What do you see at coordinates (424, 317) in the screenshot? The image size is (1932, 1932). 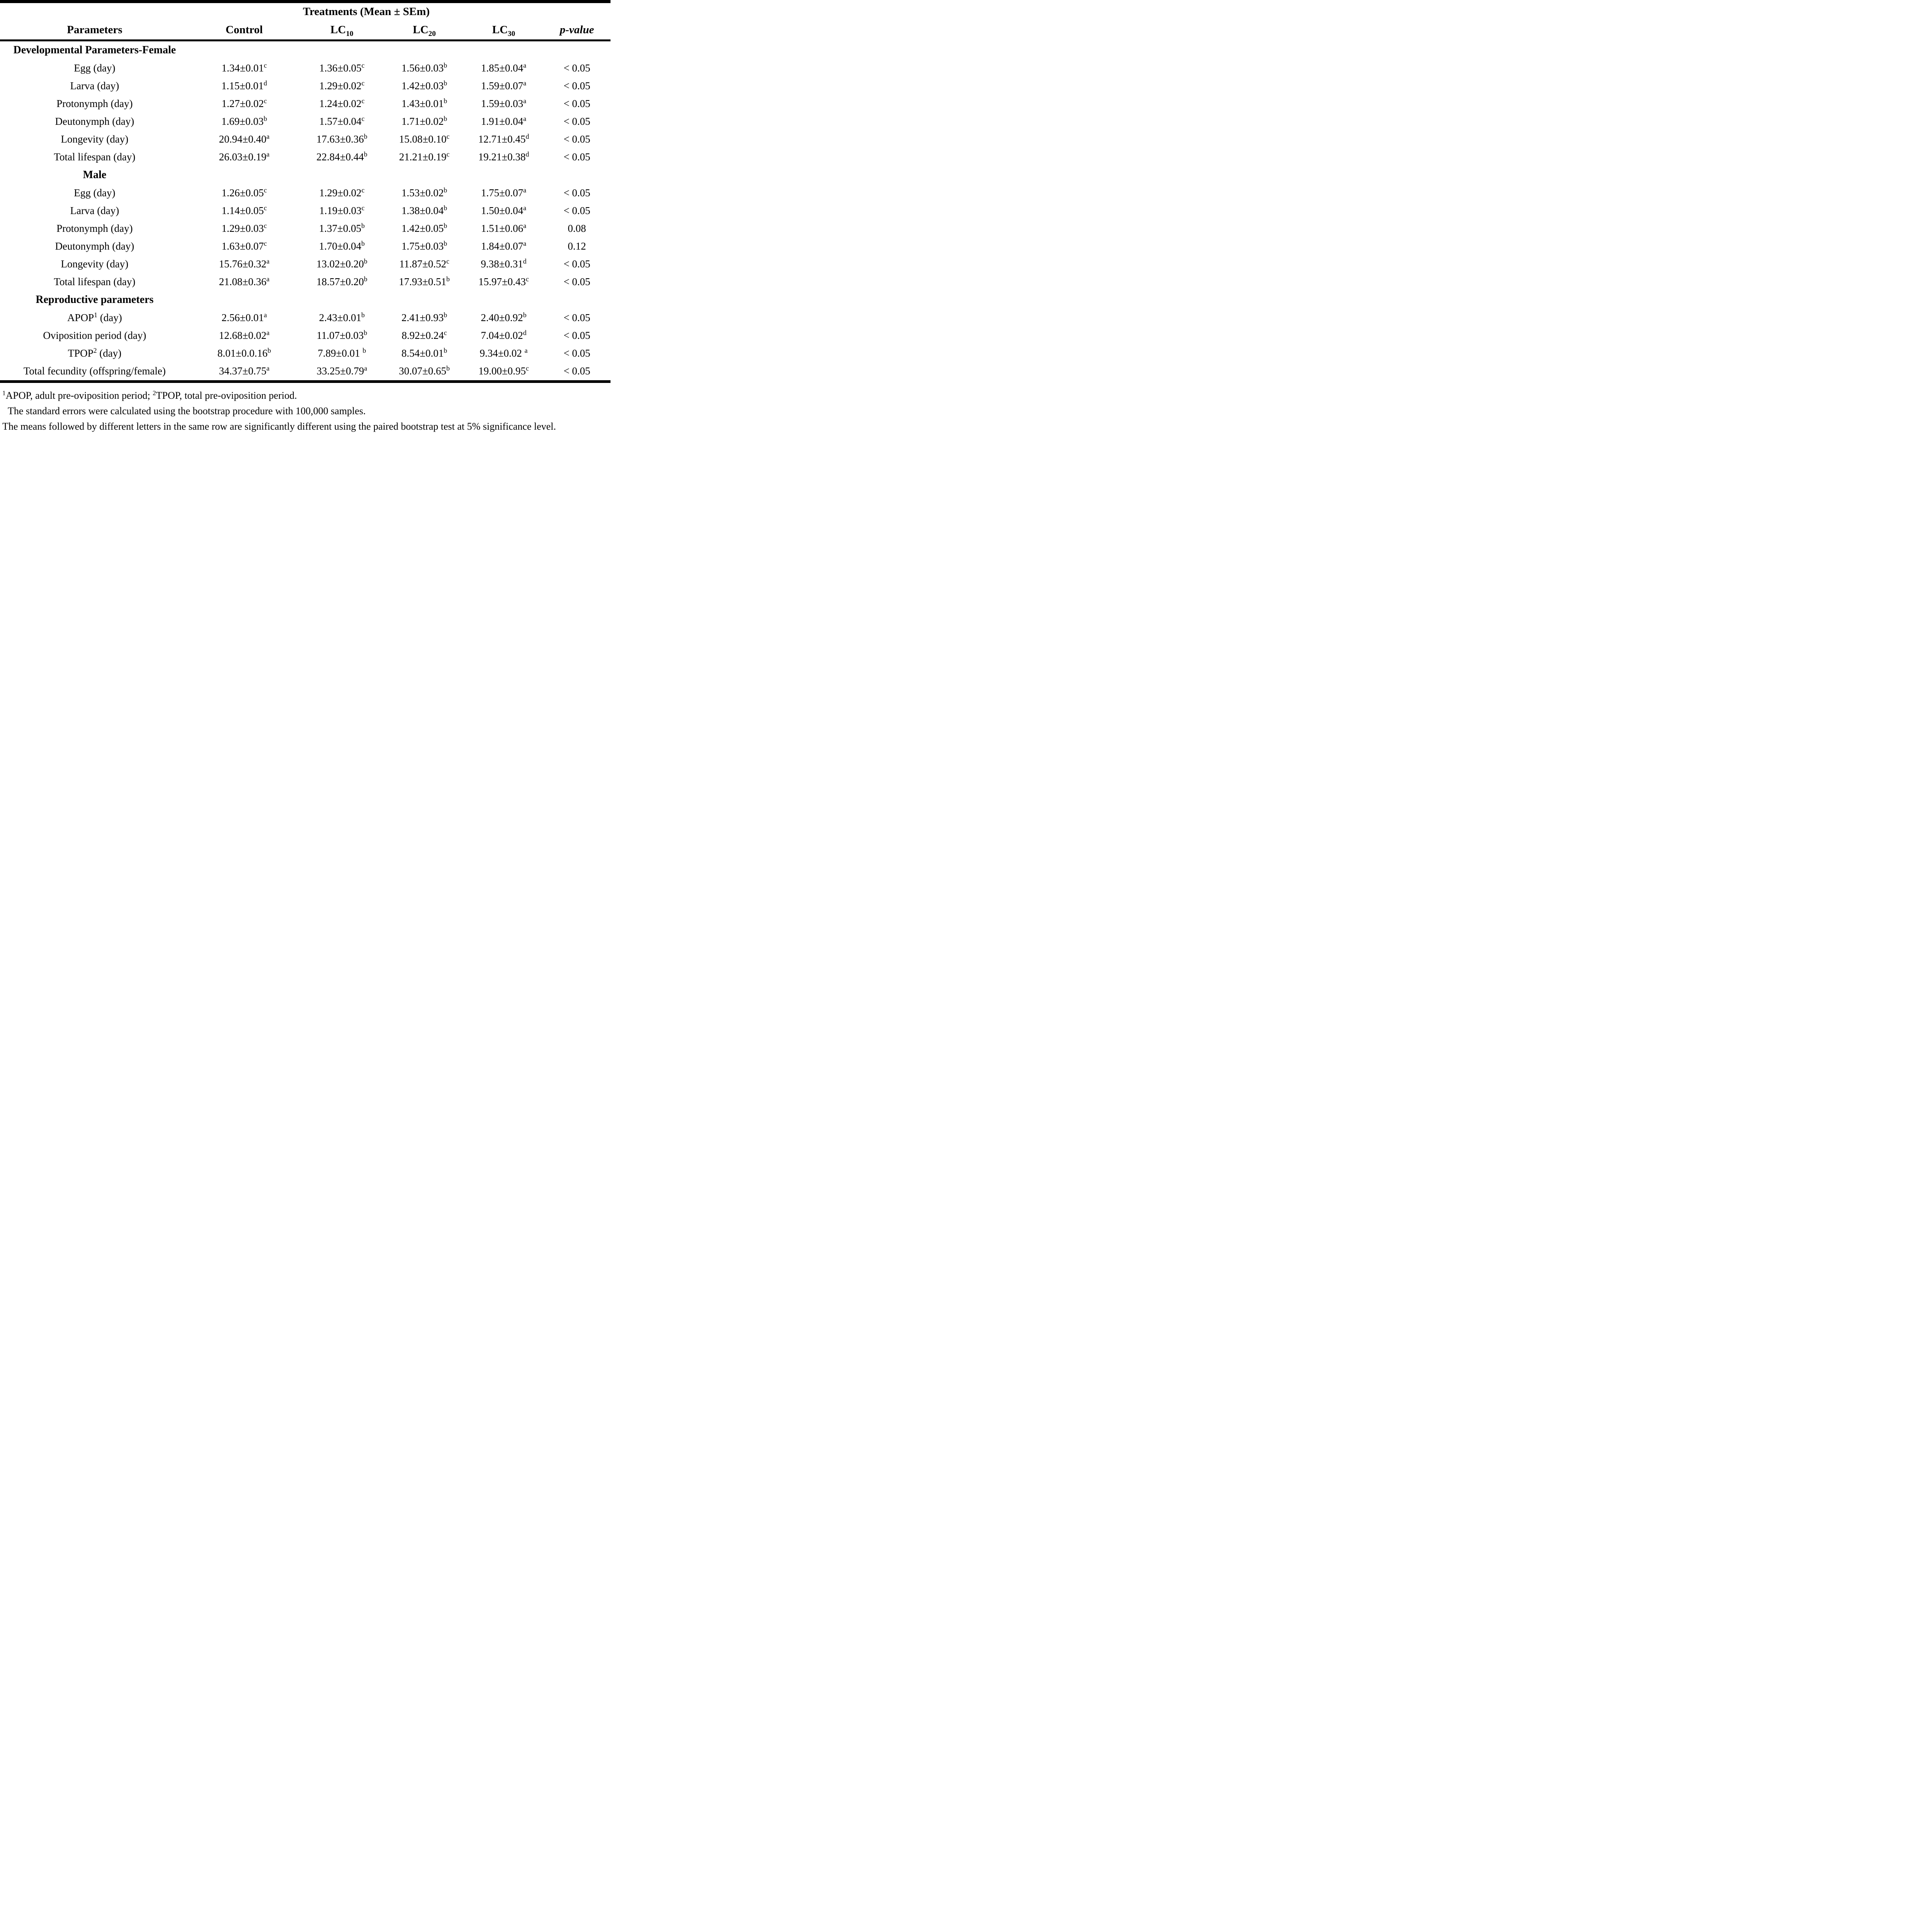 I see `value-cell: 2.41±0.93b` at bounding box center [424, 317].